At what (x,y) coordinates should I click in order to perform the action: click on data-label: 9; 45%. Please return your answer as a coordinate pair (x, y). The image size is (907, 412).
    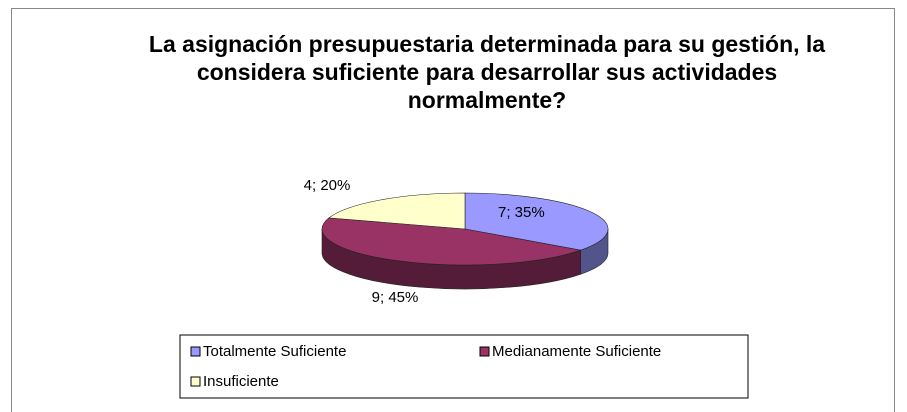
    Looking at the image, I should click on (395, 297).